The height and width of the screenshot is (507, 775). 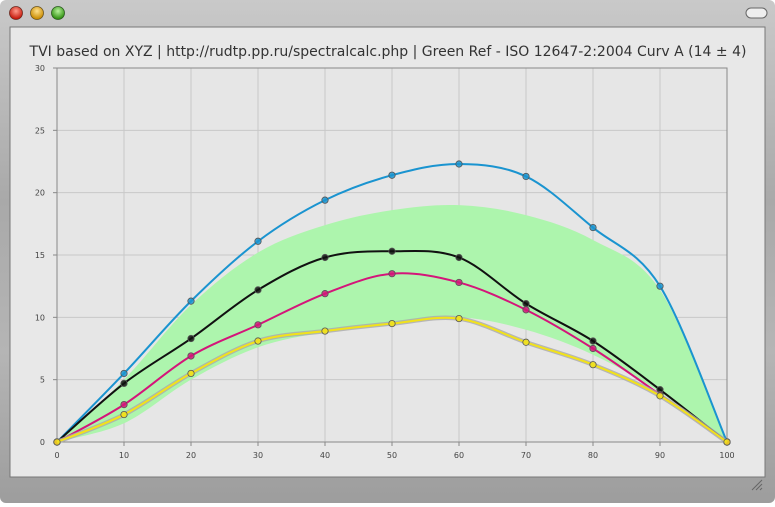 What do you see at coordinates (56, 455) in the screenshot?
I see `x-tick-label: 0` at bounding box center [56, 455].